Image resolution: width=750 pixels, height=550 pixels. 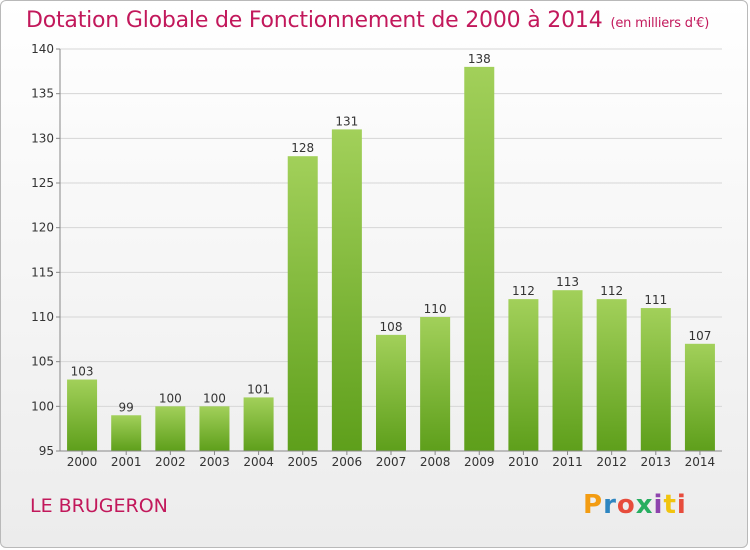 I want to click on logo-letter: o, so click(x=626, y=505).